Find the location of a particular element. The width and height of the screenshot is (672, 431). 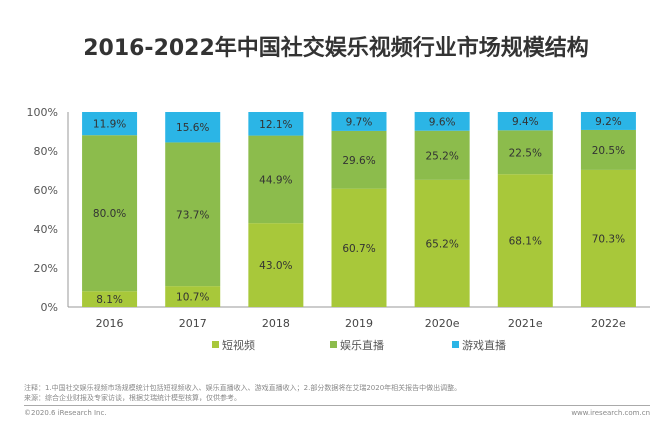

y-tick-label: 20% is located at coordinates (46, 268).